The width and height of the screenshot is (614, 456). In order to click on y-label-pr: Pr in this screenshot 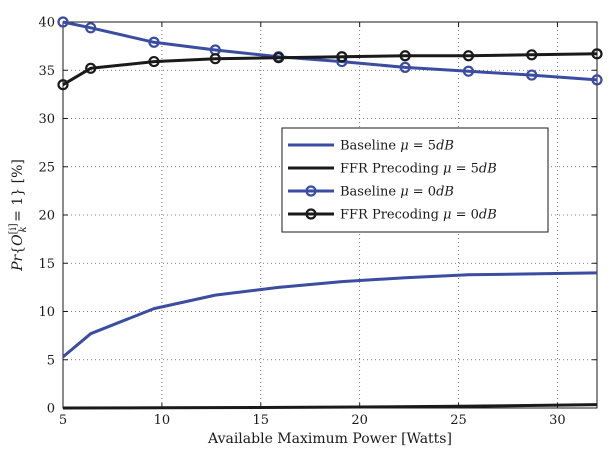, I will do `click(18, 262)`.